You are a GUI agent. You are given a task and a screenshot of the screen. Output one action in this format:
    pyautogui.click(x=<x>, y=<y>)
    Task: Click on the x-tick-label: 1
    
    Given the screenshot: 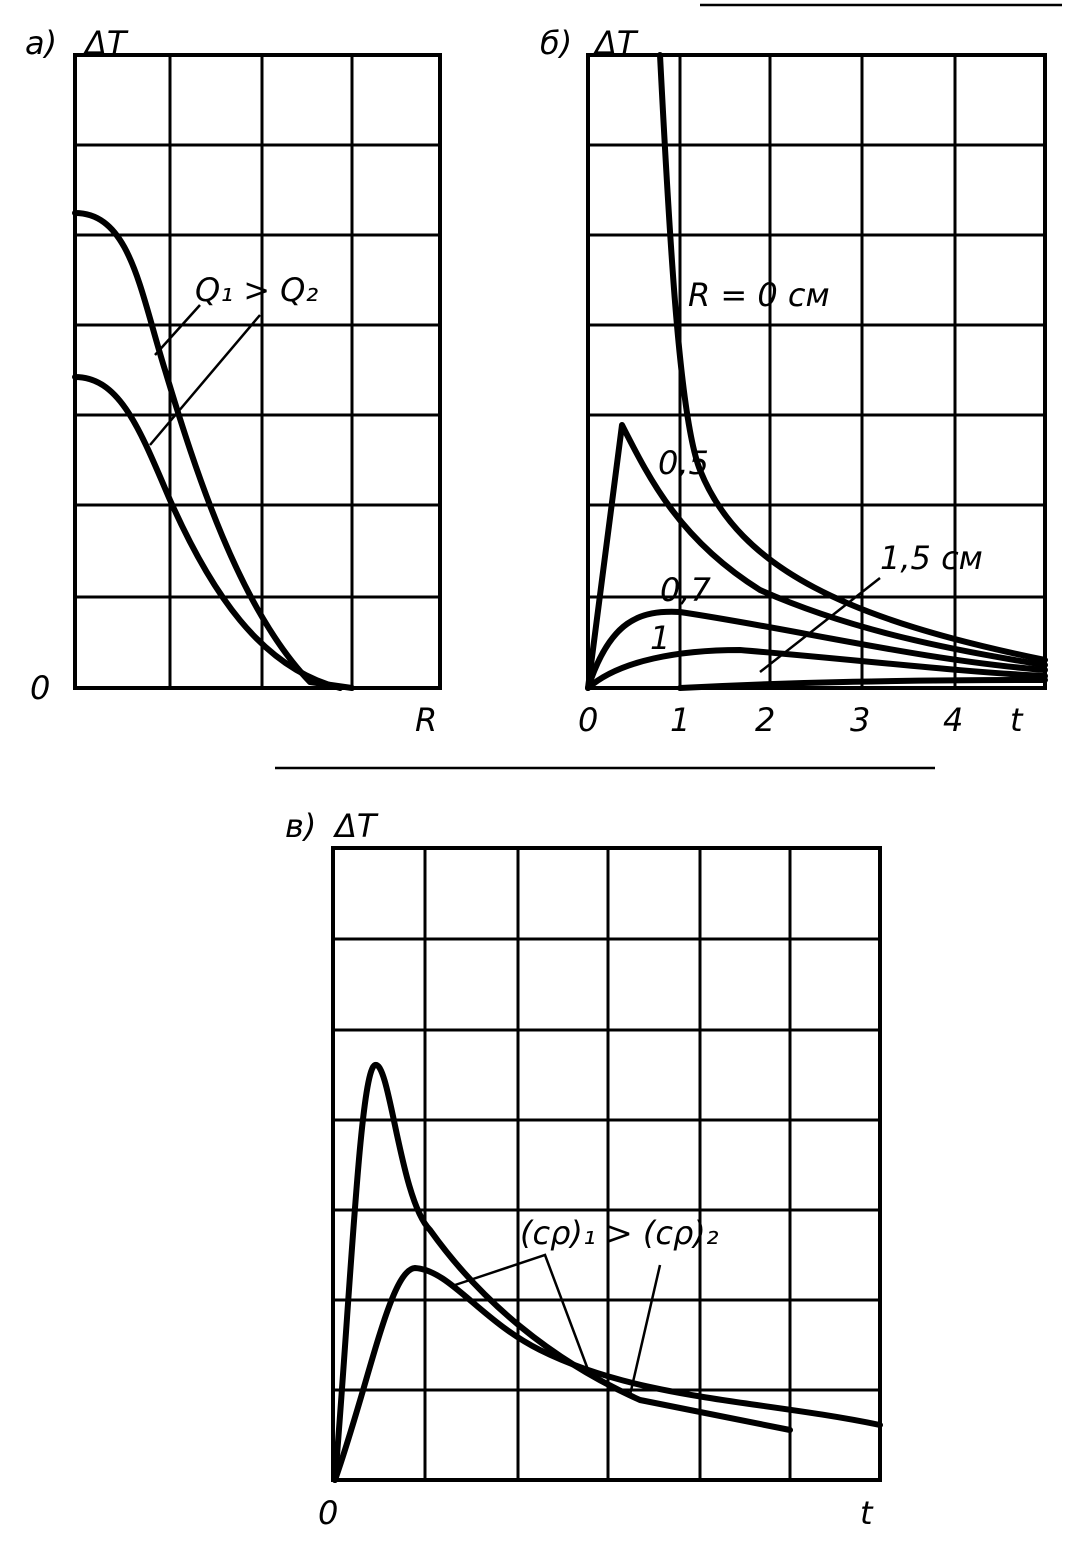 What is the action you would take?
    pyautogui.click(x=680, y=720)
    